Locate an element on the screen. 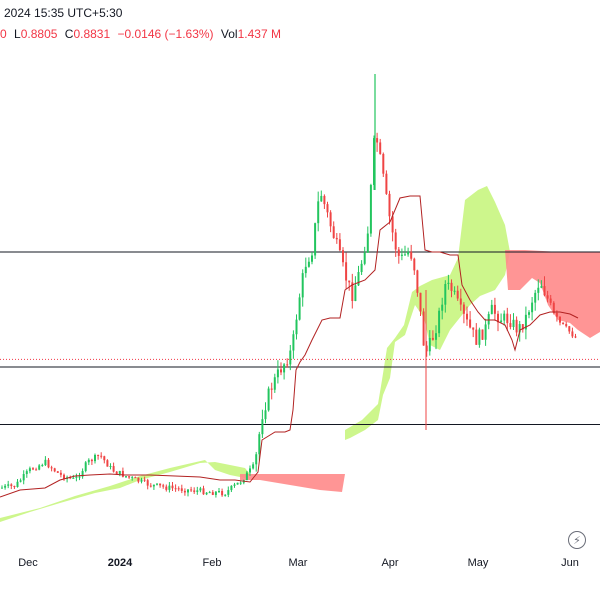  cloud-bullish-segment-apr is located at coordinates (427, 313).